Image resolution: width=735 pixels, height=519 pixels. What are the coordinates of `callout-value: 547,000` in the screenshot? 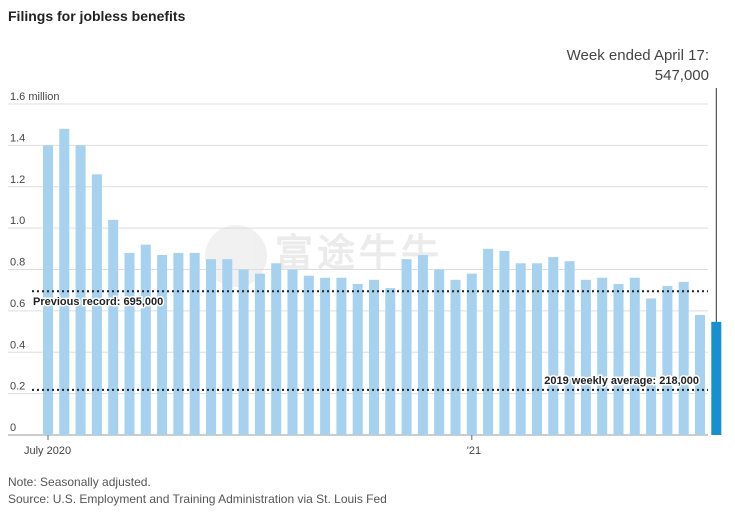 It's located at (681, 75).